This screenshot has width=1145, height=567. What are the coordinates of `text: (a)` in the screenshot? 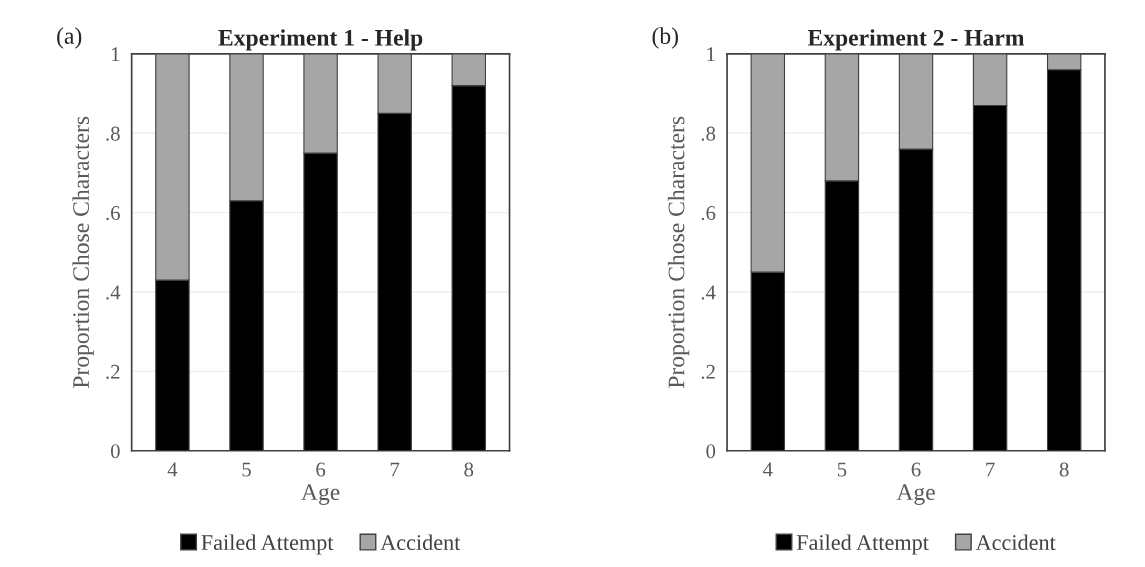 It's located at (69, 38).